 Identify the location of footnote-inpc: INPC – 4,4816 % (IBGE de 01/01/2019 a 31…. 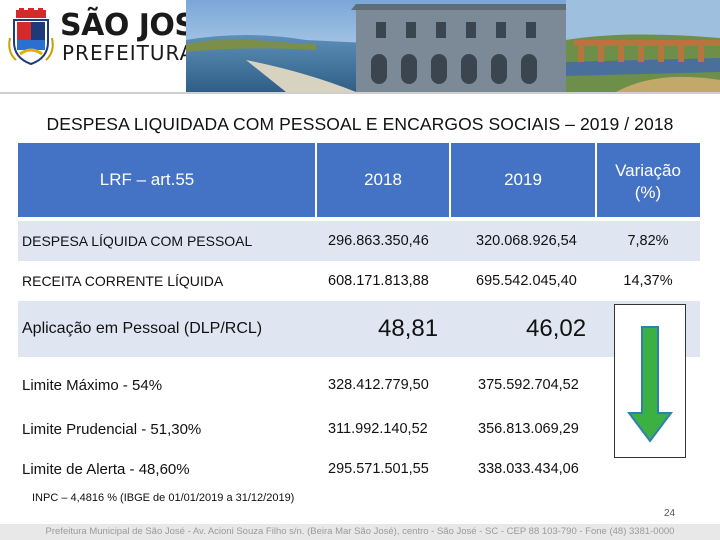
(163, 498).